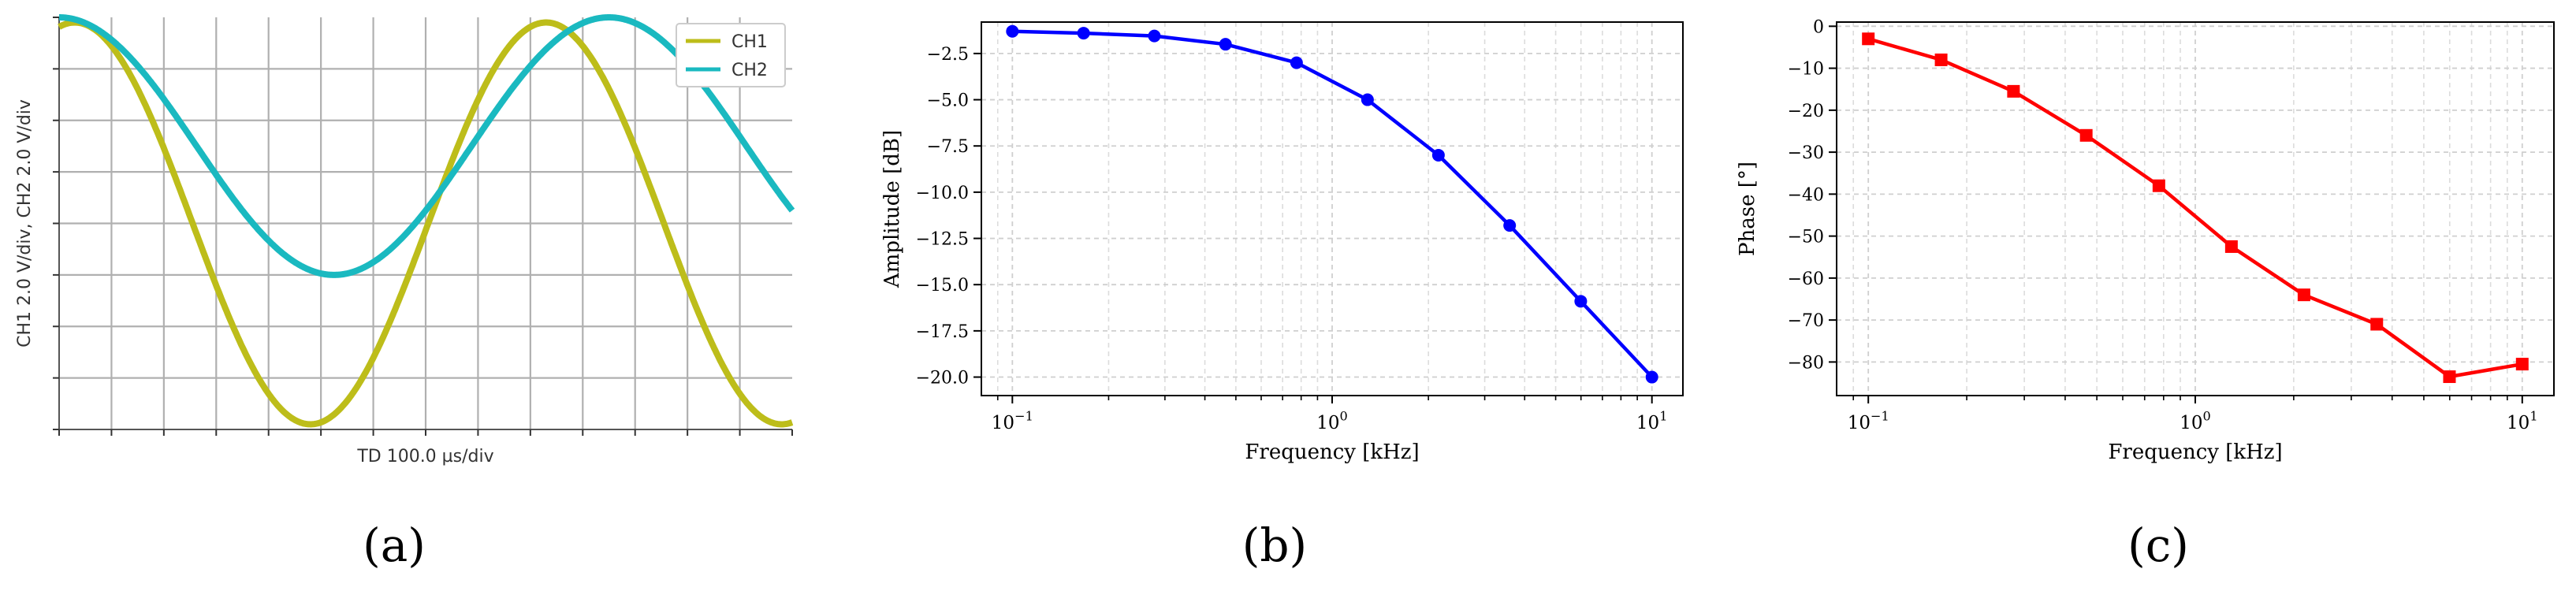  I want to click on y-tick-label: −12.5, so click(942, 240).